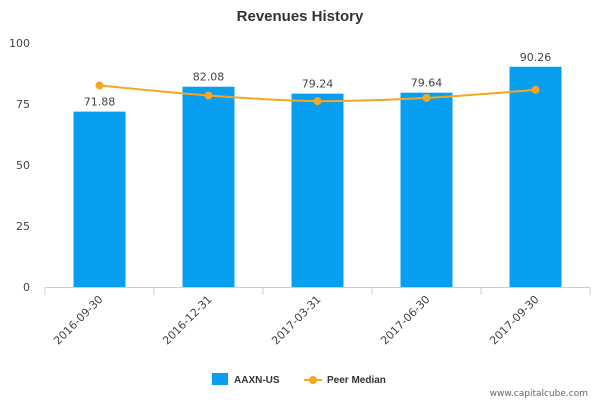 This screenshot has width=600, height=400. Describe the element at coordinates (23, 104) in the screenshot. I see `y-tick-label: 75` at that location.